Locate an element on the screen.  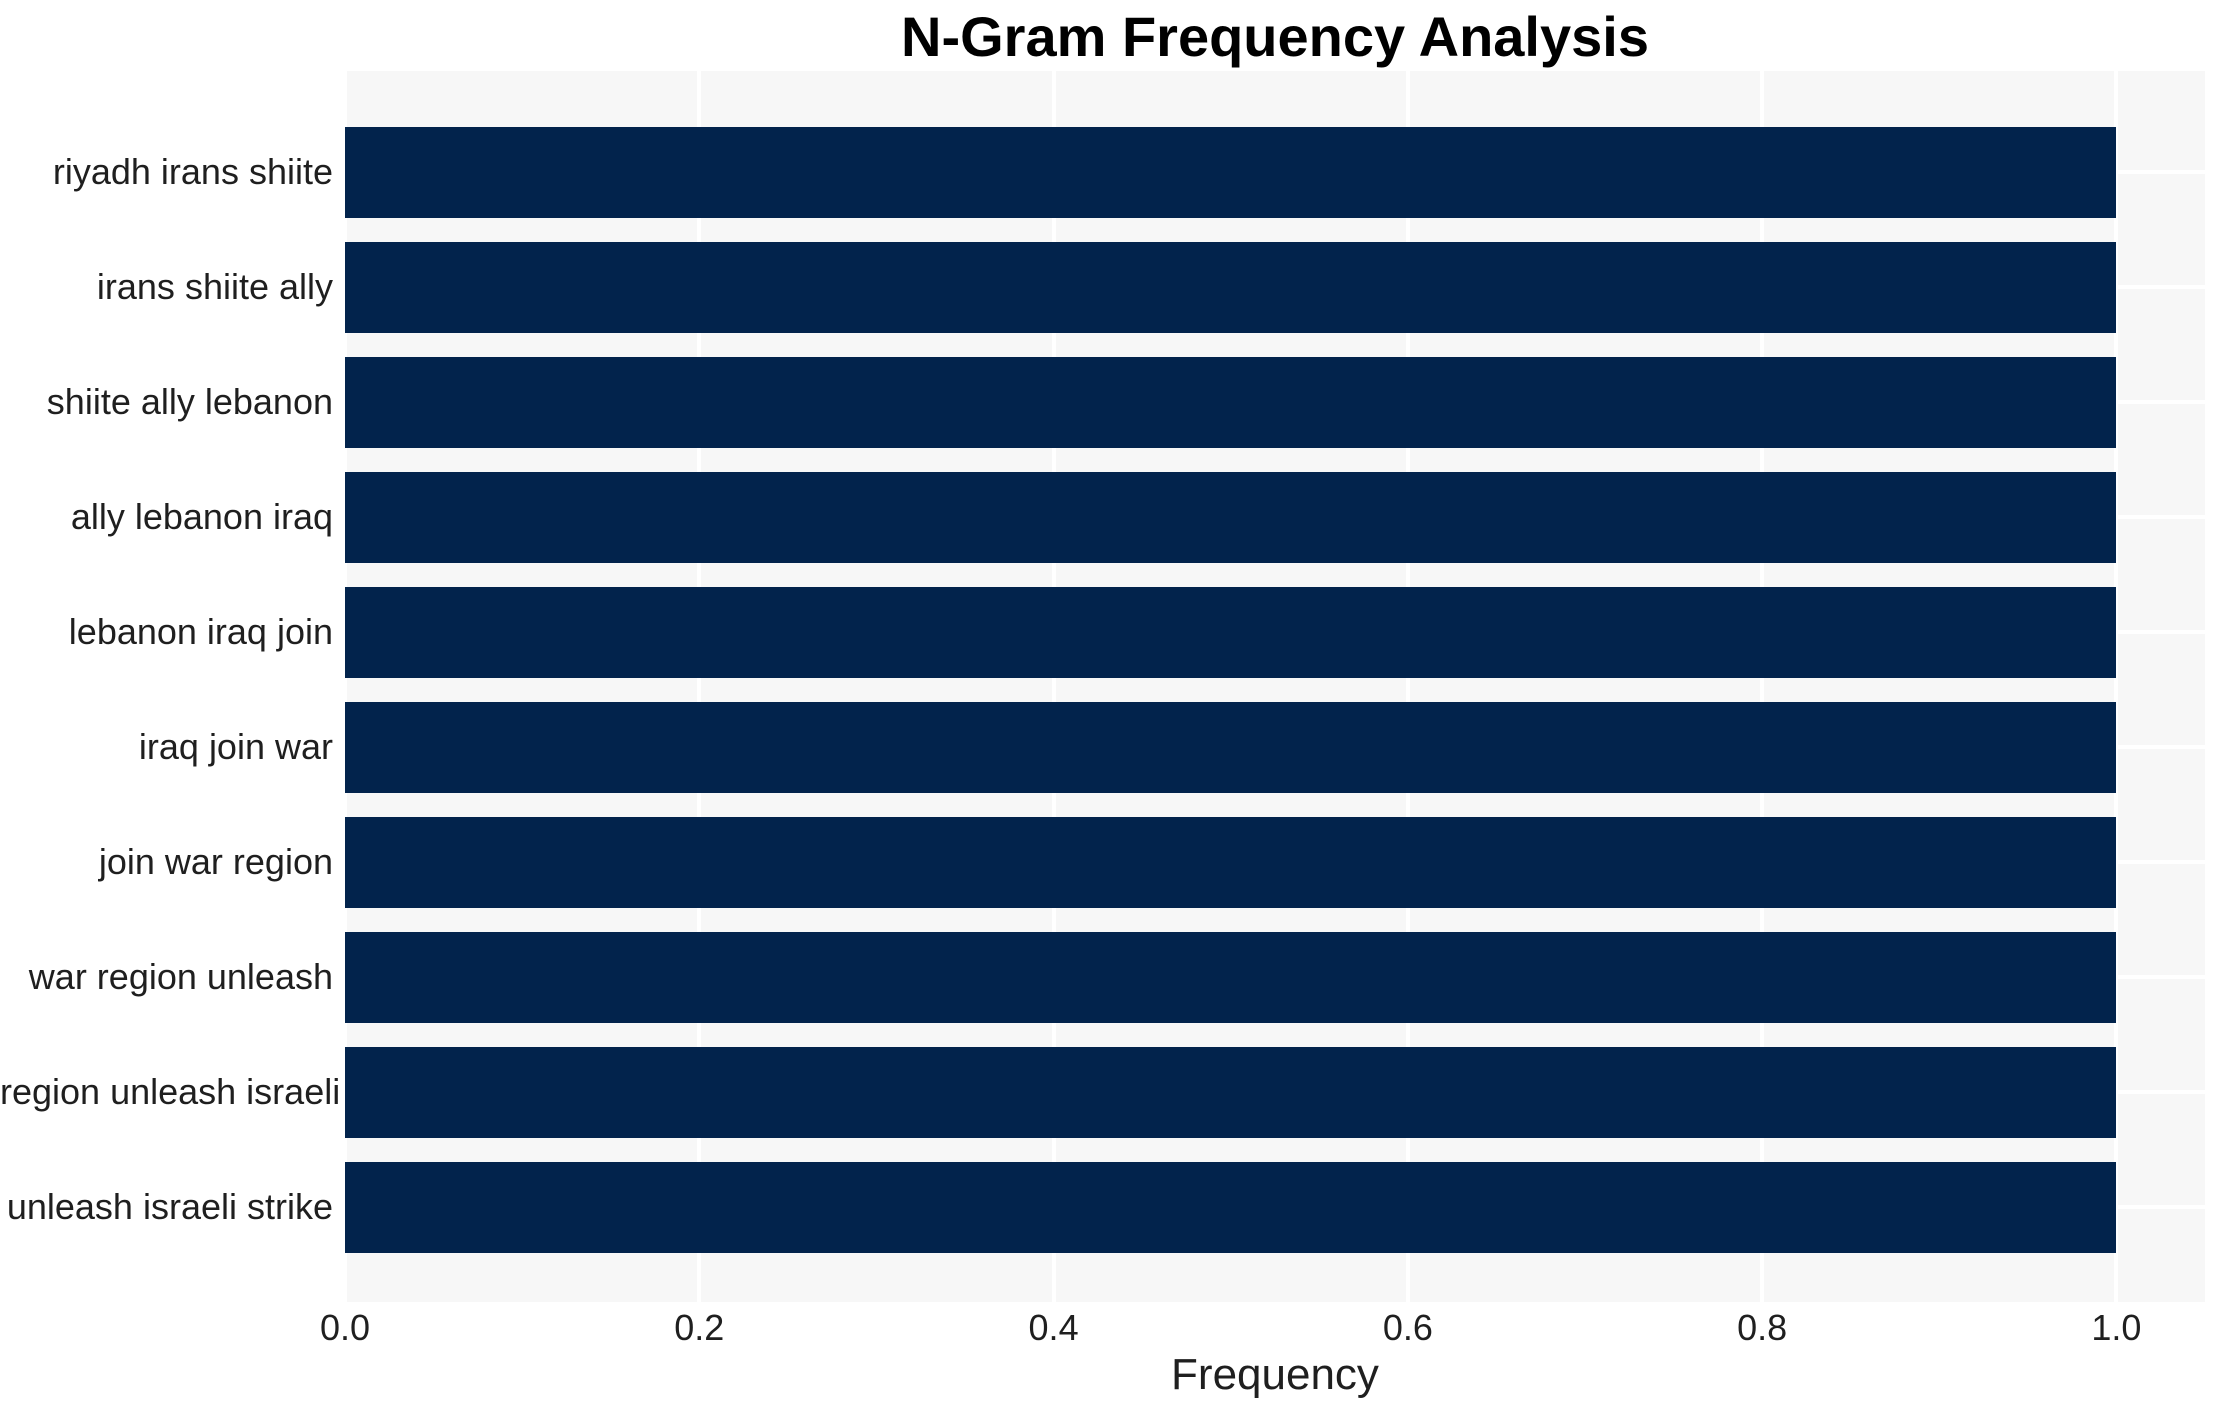
y-axis-label: iraq join war is located at coordinates (235, 746).